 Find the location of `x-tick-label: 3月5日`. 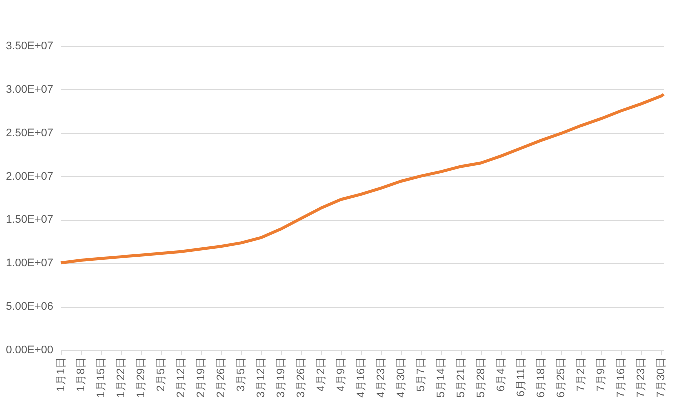

x-tick-label: 3月5日 is located at coordinates (242, 375).